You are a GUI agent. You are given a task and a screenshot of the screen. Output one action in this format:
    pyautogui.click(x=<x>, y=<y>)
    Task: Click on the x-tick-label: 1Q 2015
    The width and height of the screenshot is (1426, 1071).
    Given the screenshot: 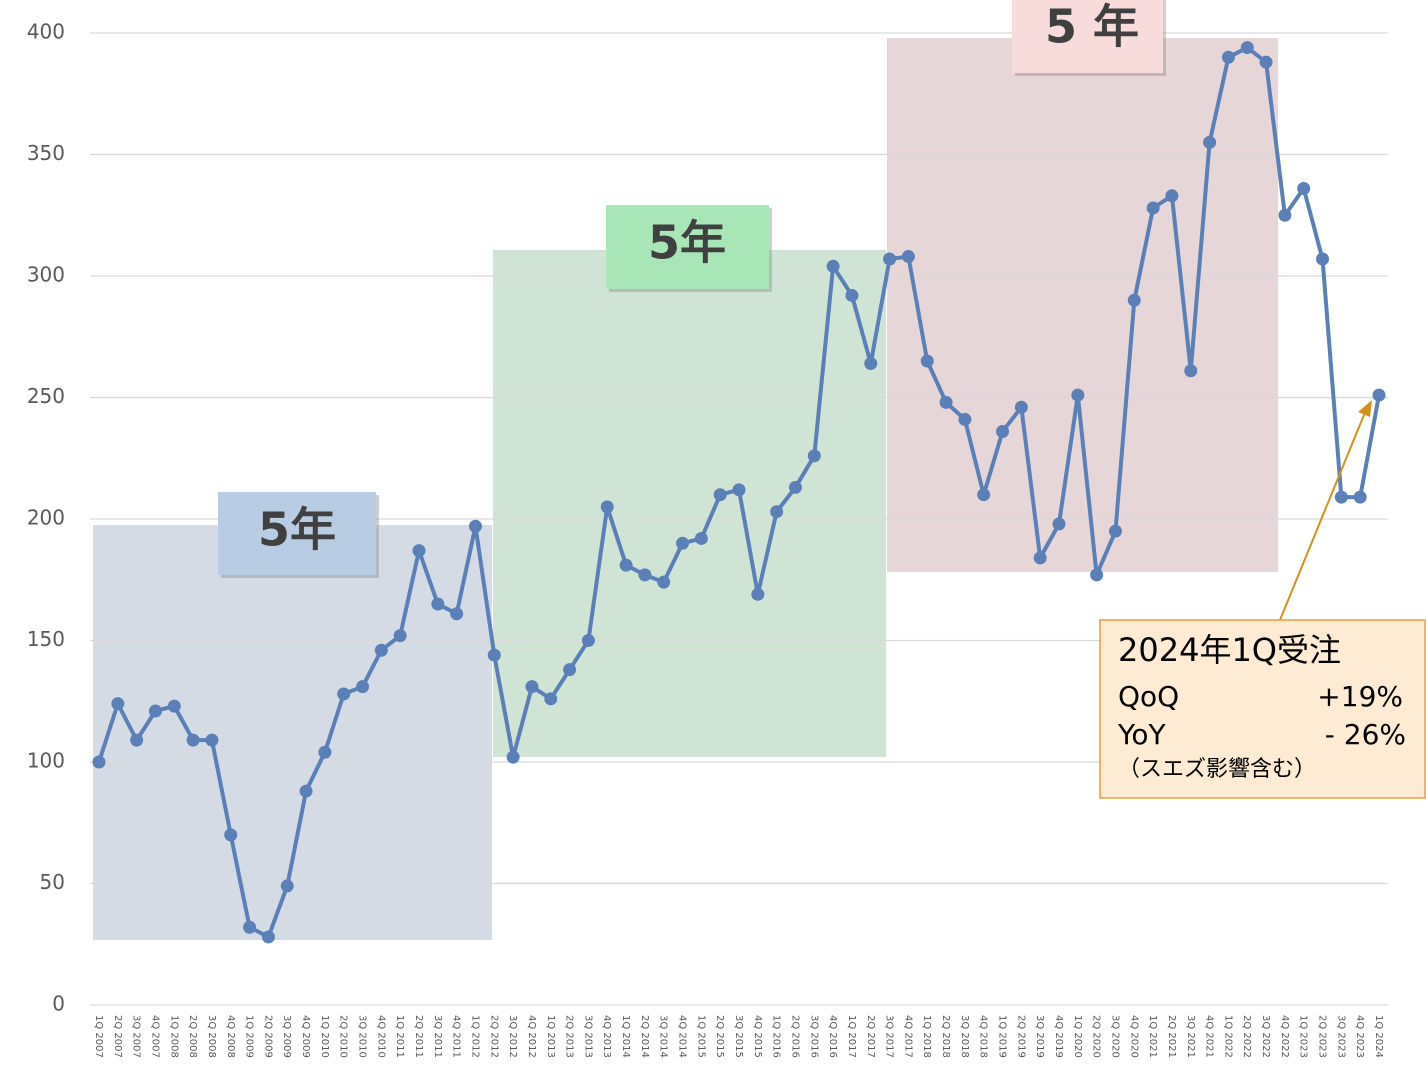 What is the action you would take?
    pyautogui.click(x=700, y=1036)
    